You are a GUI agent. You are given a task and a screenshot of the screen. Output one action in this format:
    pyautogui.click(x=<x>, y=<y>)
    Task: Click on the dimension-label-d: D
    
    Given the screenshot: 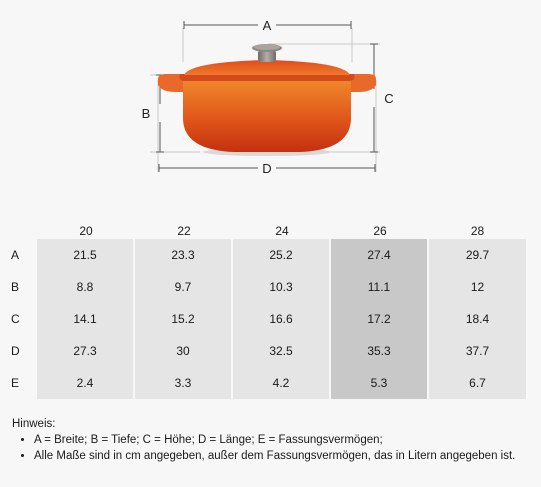 What is the action you would take?
    pyautogui.click(x=266, y=168)
    